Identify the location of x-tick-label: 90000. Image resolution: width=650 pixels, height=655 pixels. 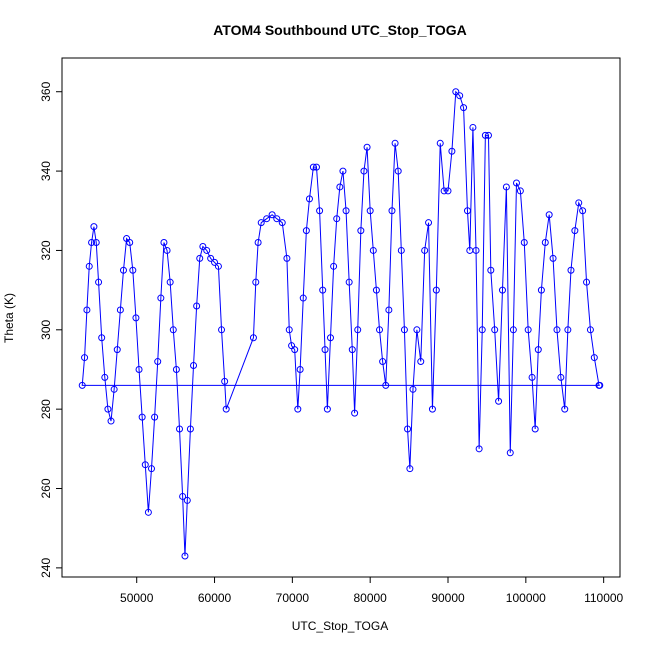
(448, 598).